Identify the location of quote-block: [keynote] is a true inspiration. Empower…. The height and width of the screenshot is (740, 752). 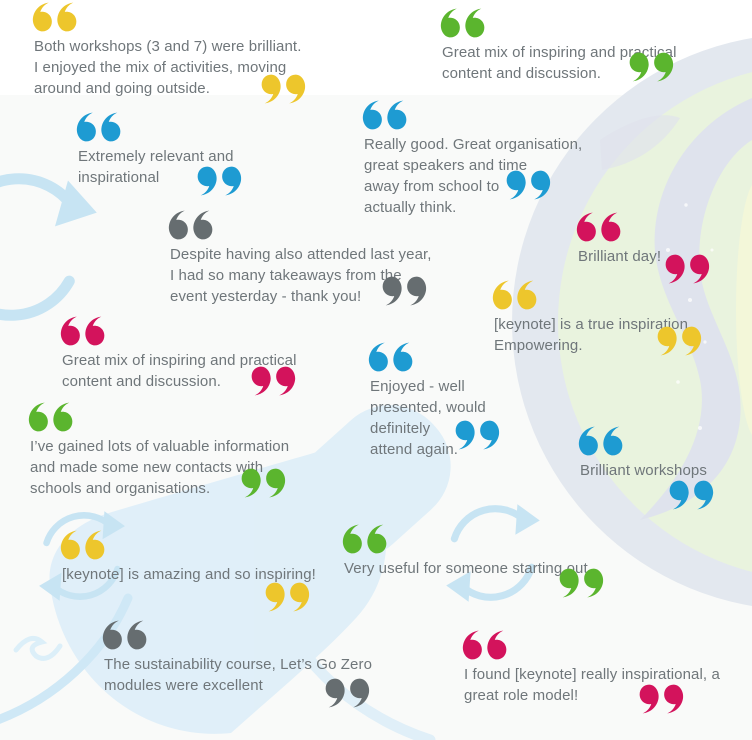
(595, 318).